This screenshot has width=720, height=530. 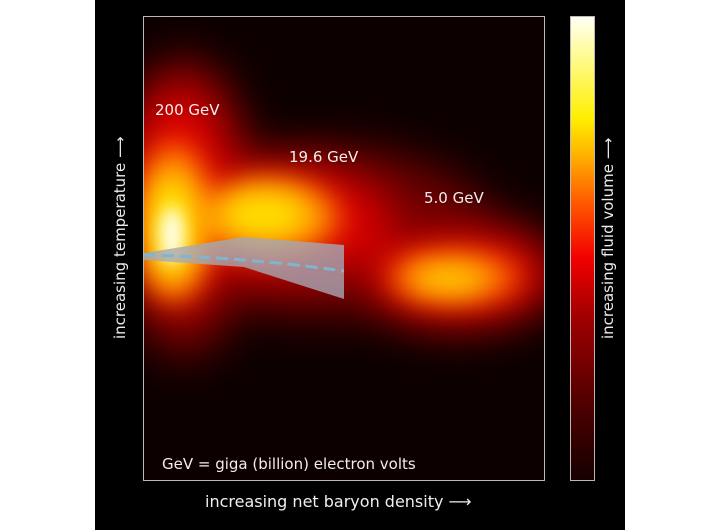 What do you see at coordinates (338, 501) in the screenshot?
I see `x-axis-label: increasing net baryon density ⟶` at bounding box center [338, 501].